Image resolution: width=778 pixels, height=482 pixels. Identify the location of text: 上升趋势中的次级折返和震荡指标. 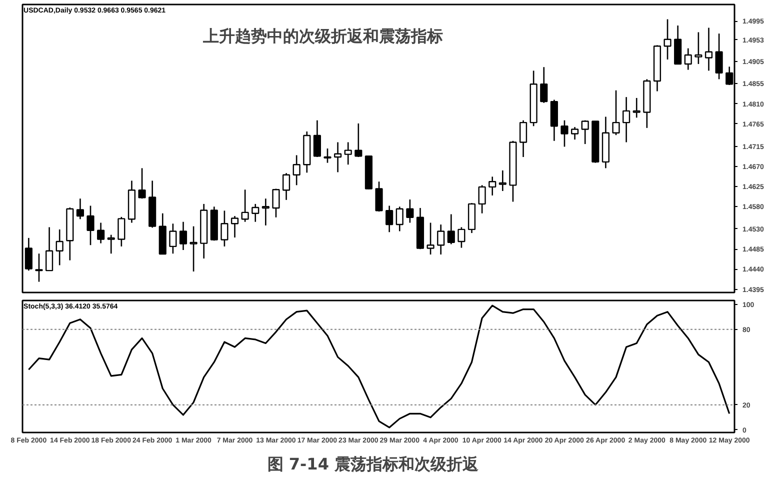
(322, 36).